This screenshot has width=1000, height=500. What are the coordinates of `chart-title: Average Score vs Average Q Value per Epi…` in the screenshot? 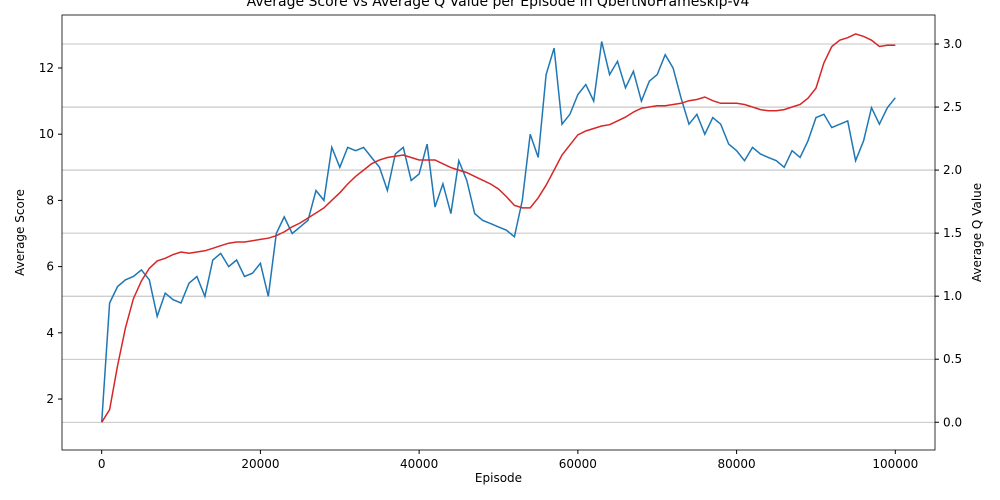 It's located at (498, 5).